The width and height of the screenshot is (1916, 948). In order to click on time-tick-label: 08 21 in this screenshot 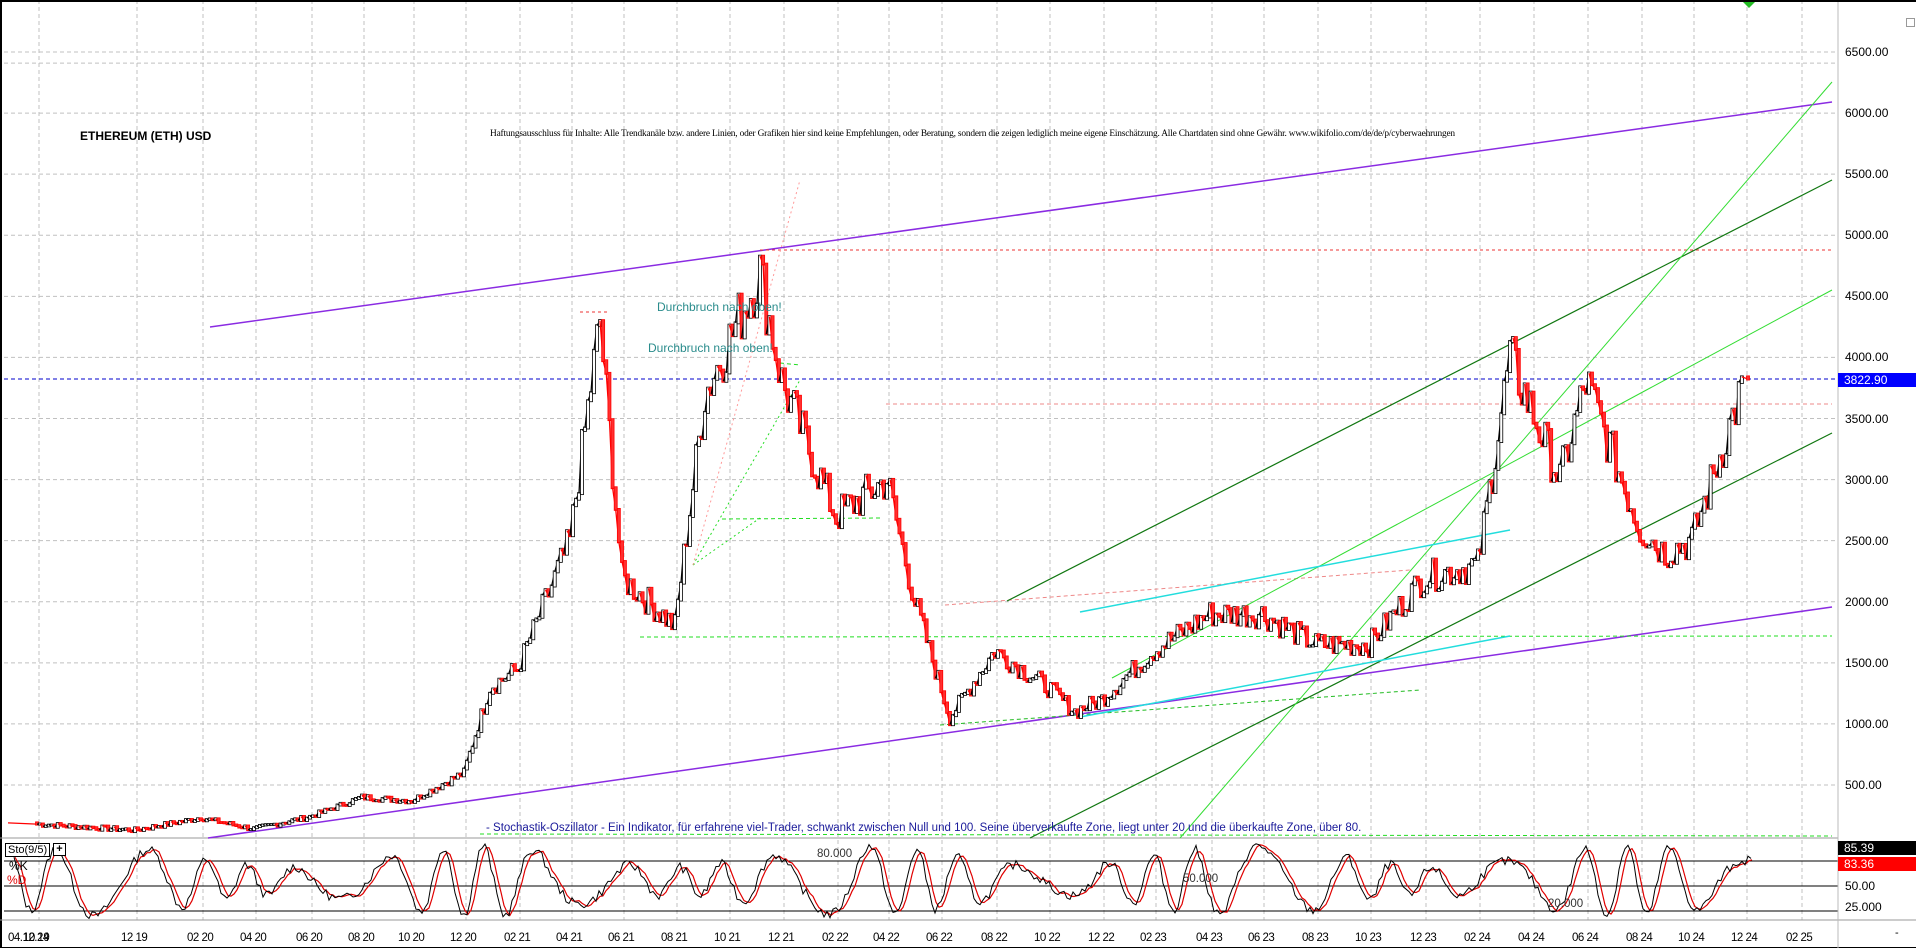, I will do `click(674, 938)`.